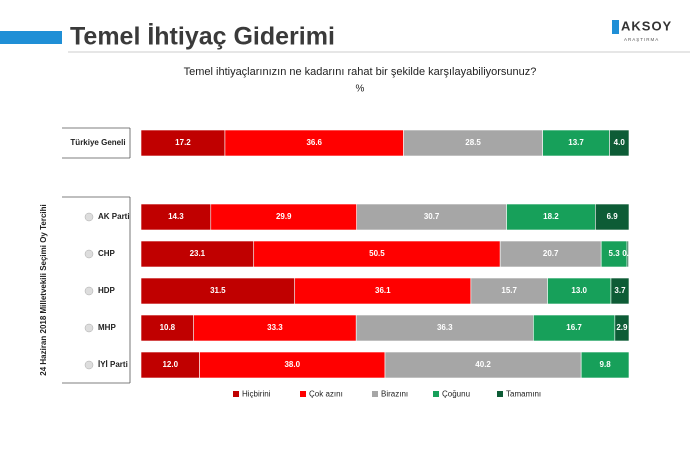 The height and width of the screenshot is (450, 690). I want to click on value-label: 4.0, so click(620, 142).